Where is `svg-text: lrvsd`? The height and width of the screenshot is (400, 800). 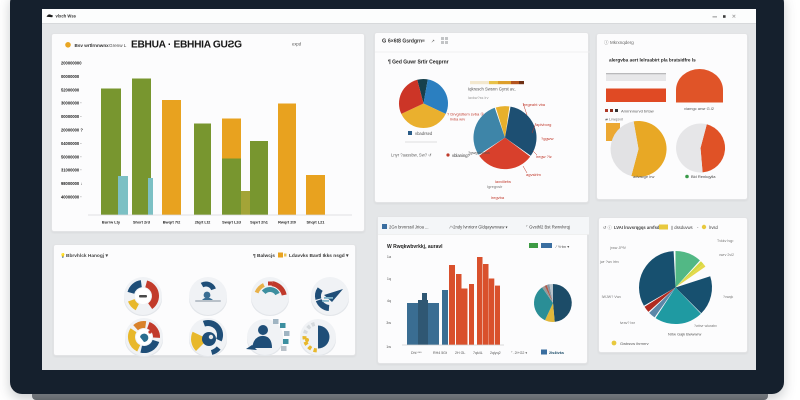 svg-text: lrvsd is located at coordinates (714, 227).